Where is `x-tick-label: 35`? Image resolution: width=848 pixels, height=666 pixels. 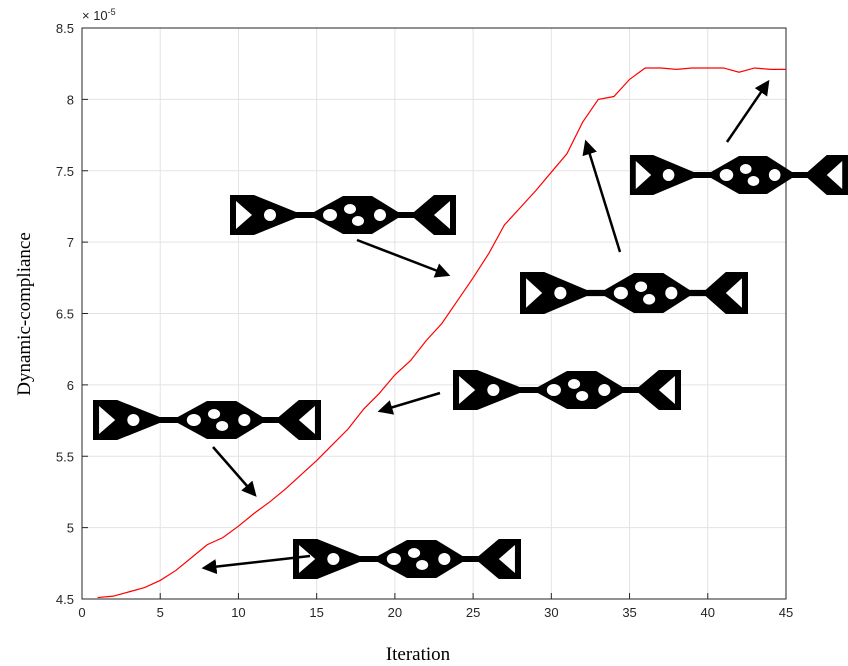
x-tick-label: 35 is located at coordinates (629, 612).